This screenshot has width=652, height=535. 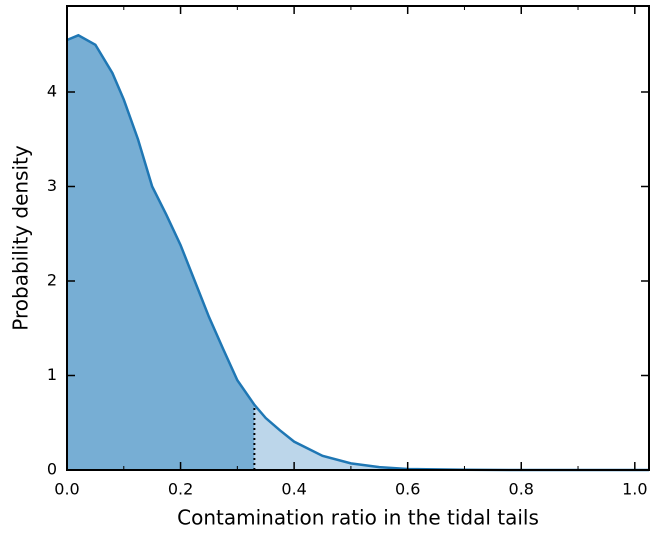 What do you see at coordinates (407, 489) in the screenshot?
I see `x-tick-label: 0.6` at bounding box center [407, 489].